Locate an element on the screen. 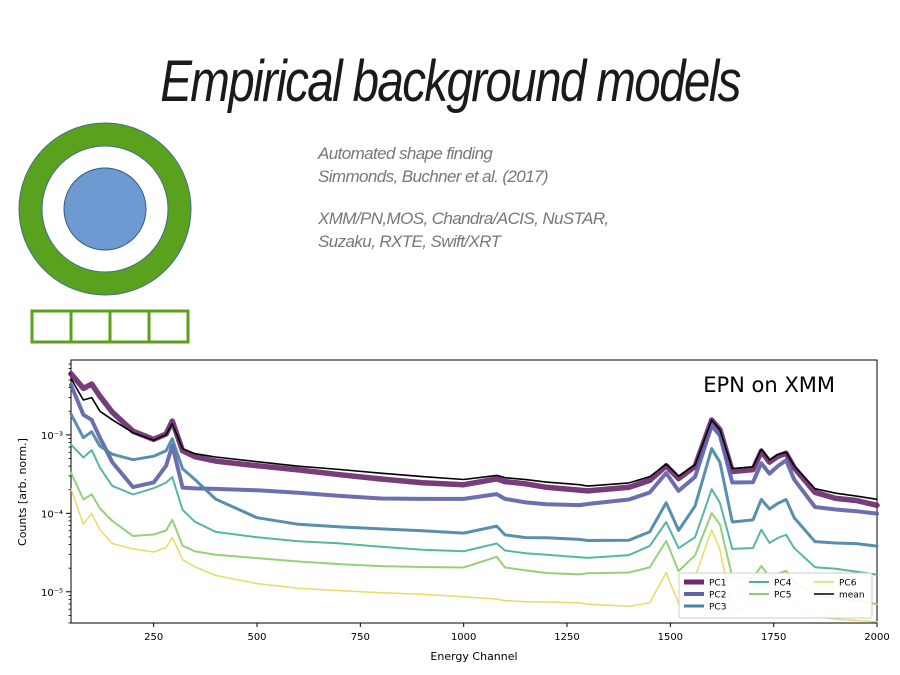  x-tick-label: 750 is located at coordinates (360, 637).